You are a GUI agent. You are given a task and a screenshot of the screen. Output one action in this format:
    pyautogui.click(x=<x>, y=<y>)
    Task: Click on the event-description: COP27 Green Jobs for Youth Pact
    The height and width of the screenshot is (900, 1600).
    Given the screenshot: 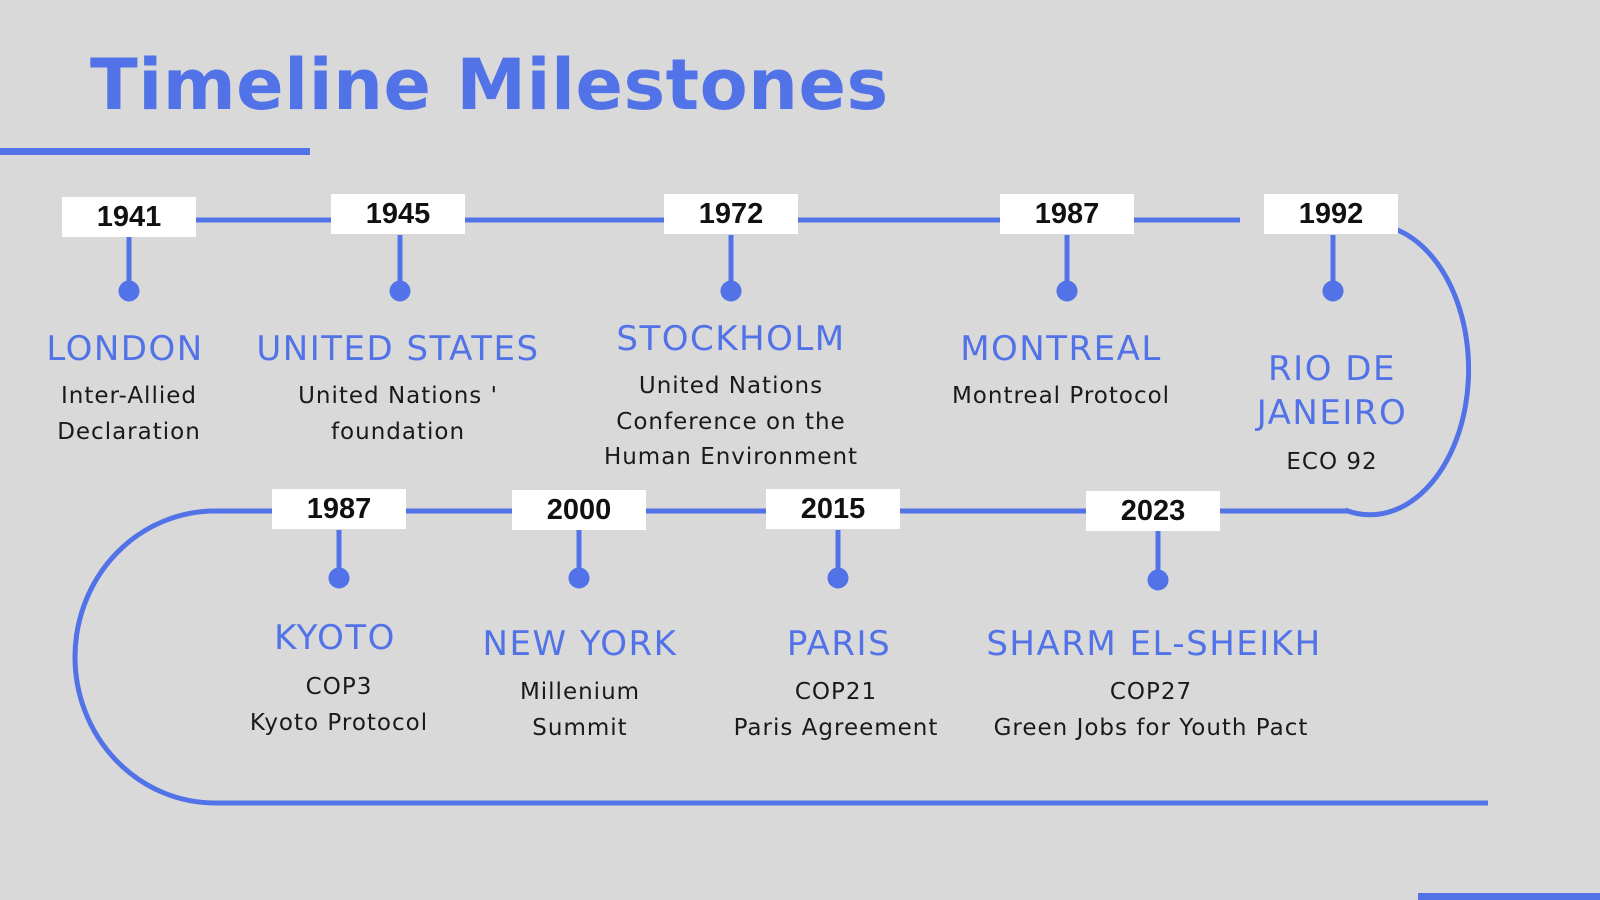 What is the action you would take?
    pyautogui.click(x=1151, y=710)
    